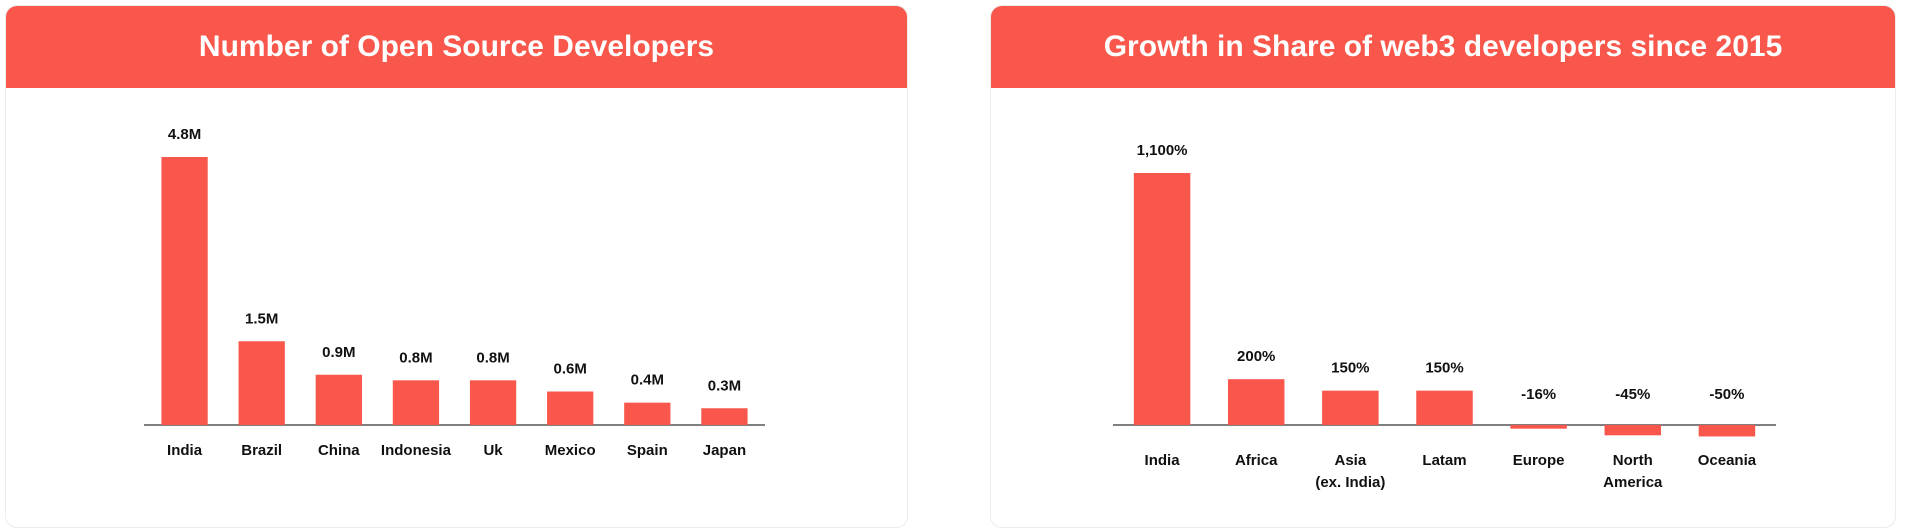 The image size is (1905, 532). I want to click on value-label: 0.6M, so click(570, 369).